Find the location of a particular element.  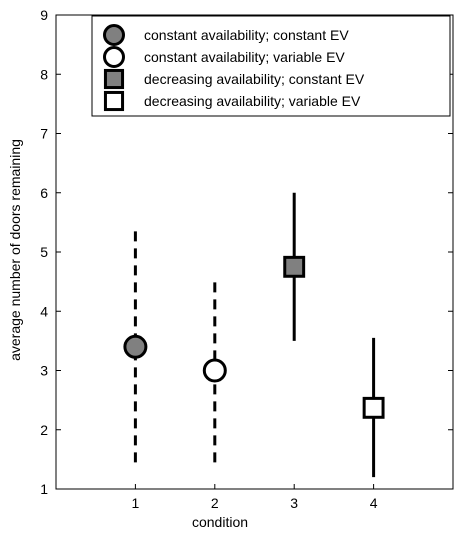

y-axis-label: average number of doors remaining is located at coordinates (15, 250).